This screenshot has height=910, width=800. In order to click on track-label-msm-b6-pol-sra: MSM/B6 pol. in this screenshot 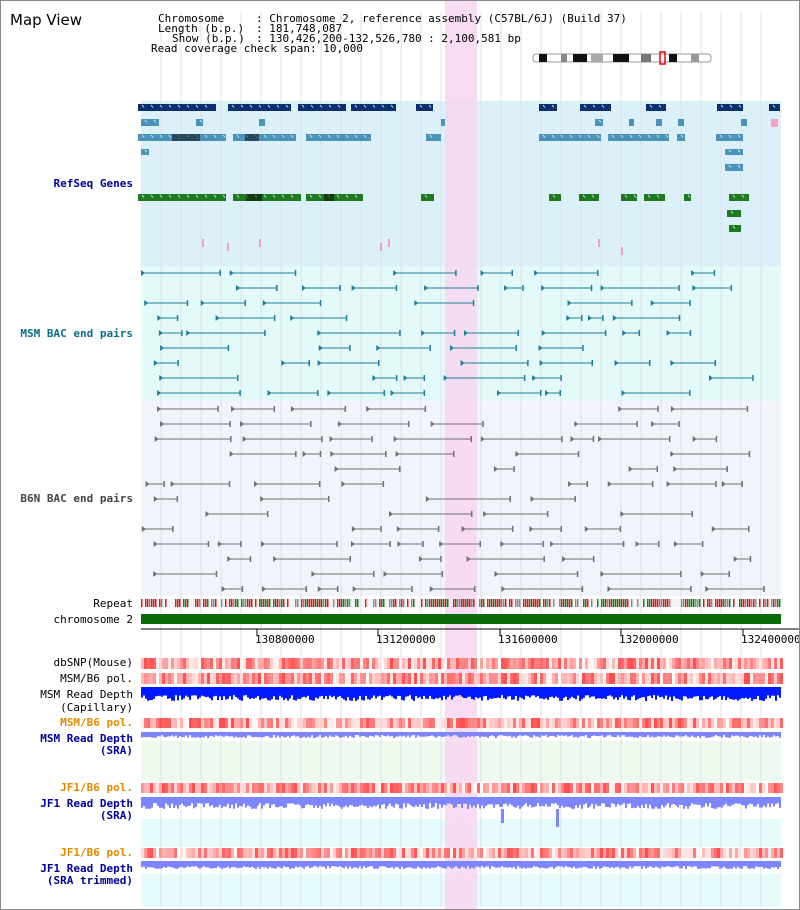, I will do `click(96, 722)`.